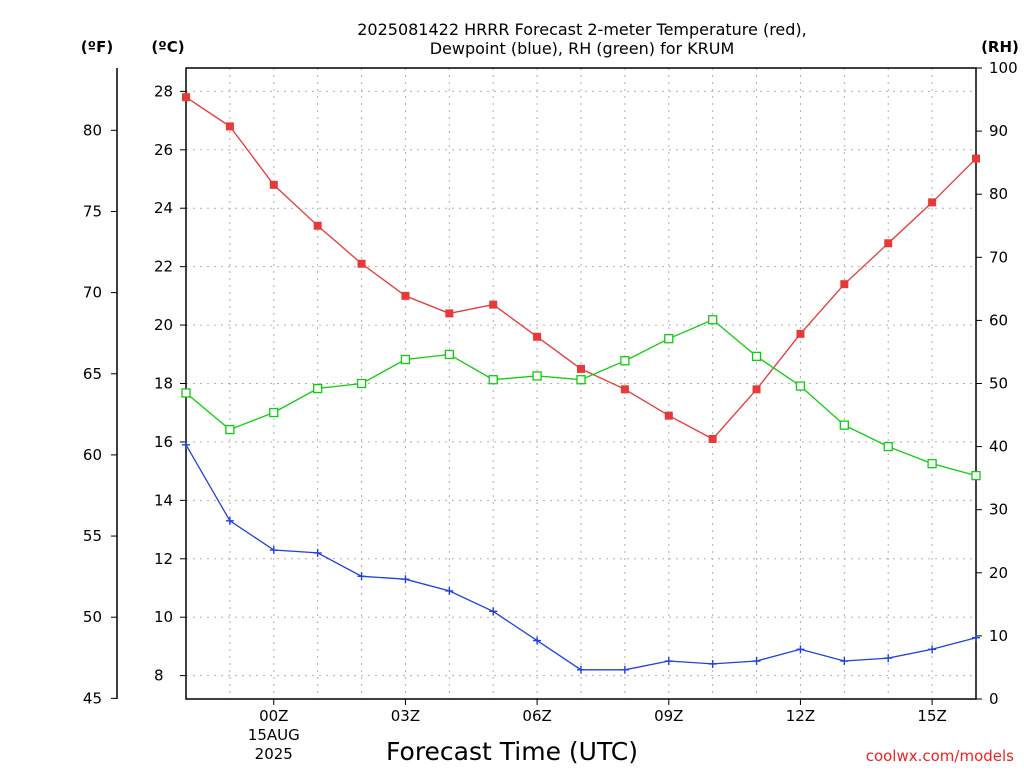 This screenshot has height=772, width=1024. What do you see at coordinates (998, 194) in the screenshot?
I see `rh-tick-label: 80` at bounding box center [998, 194].